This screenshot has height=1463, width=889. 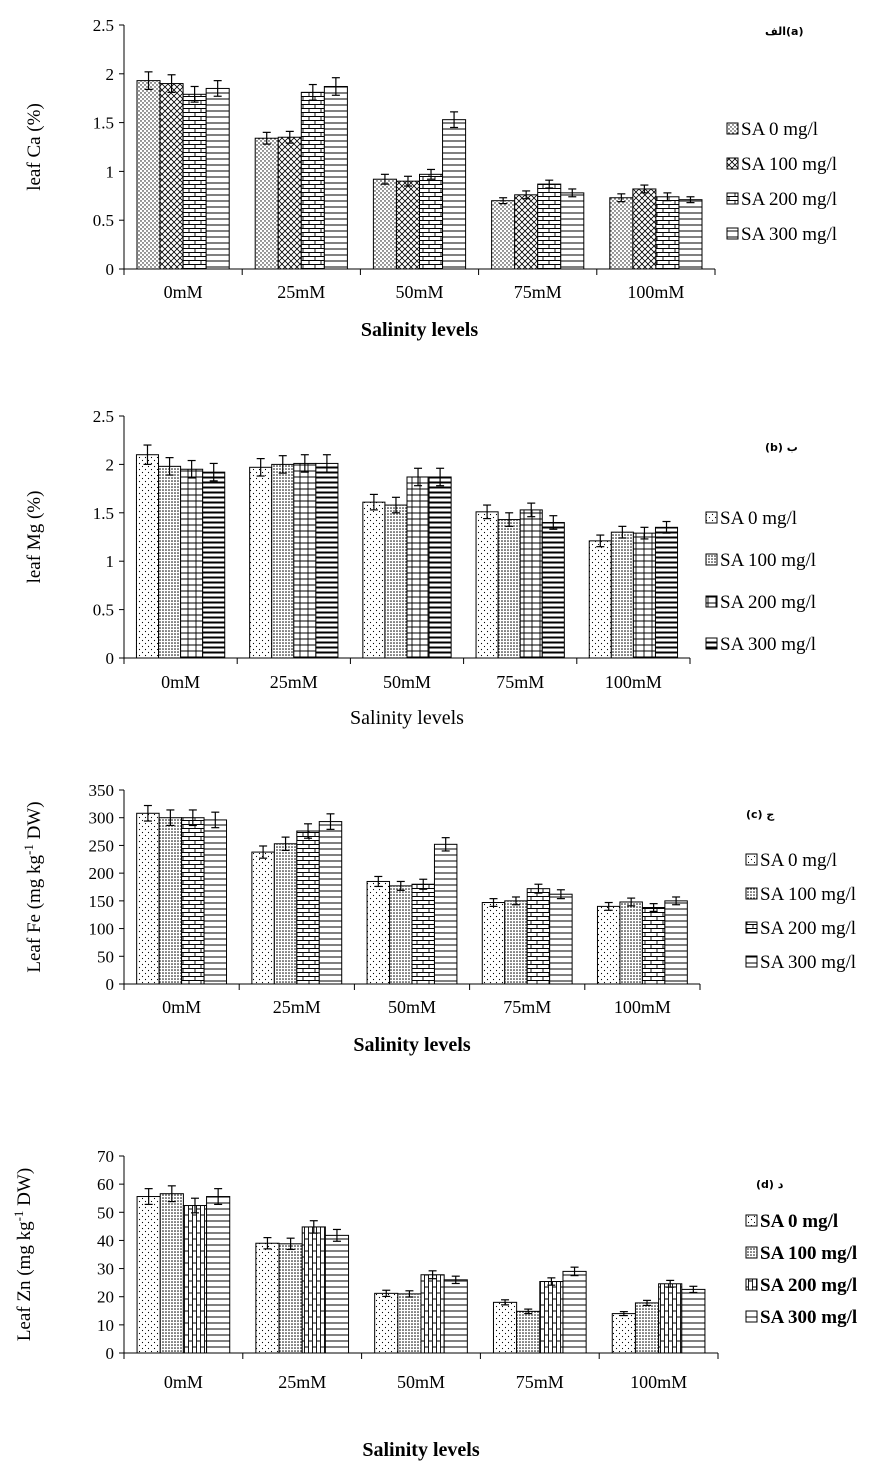 I want to click on bar-75mM-series1, so click(x=505, y=1327).